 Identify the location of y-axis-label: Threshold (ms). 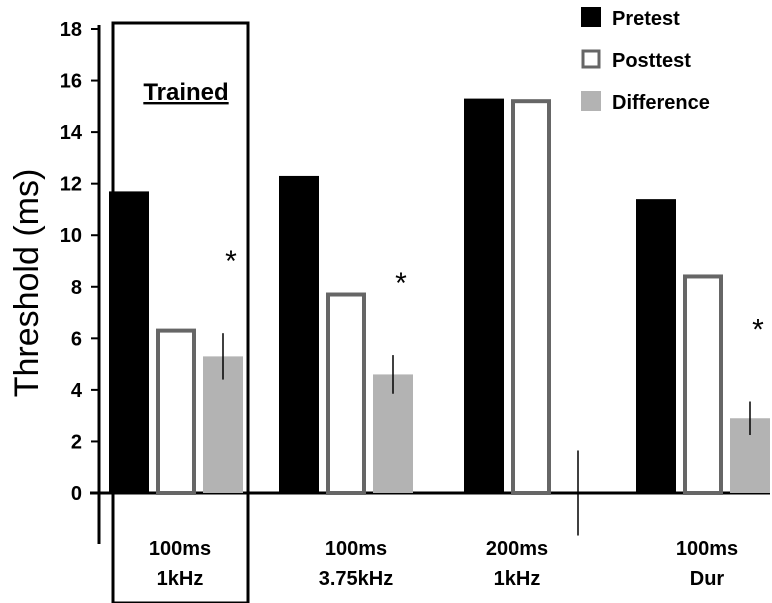
(27, 283).